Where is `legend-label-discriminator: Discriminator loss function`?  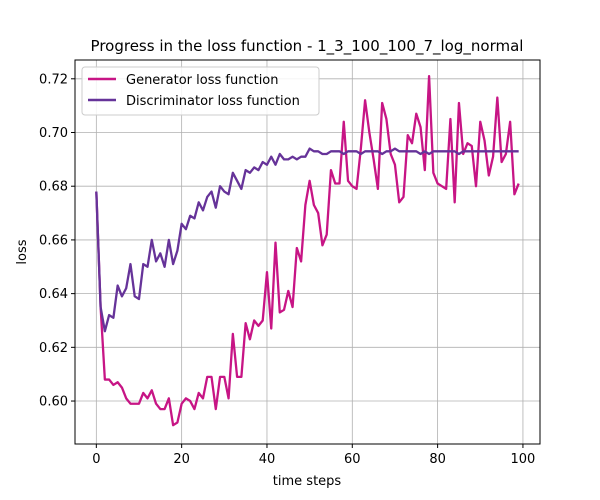 legend-label-discriminator: Discriminator loss function is located at coordinates (213, 101).